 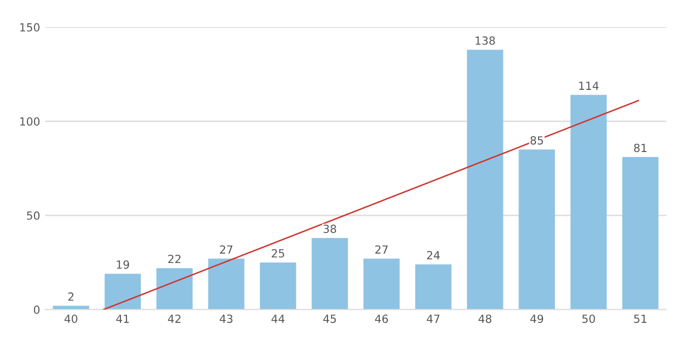 I want to click on x-tick-label: 46, so click(x=381, y=318).